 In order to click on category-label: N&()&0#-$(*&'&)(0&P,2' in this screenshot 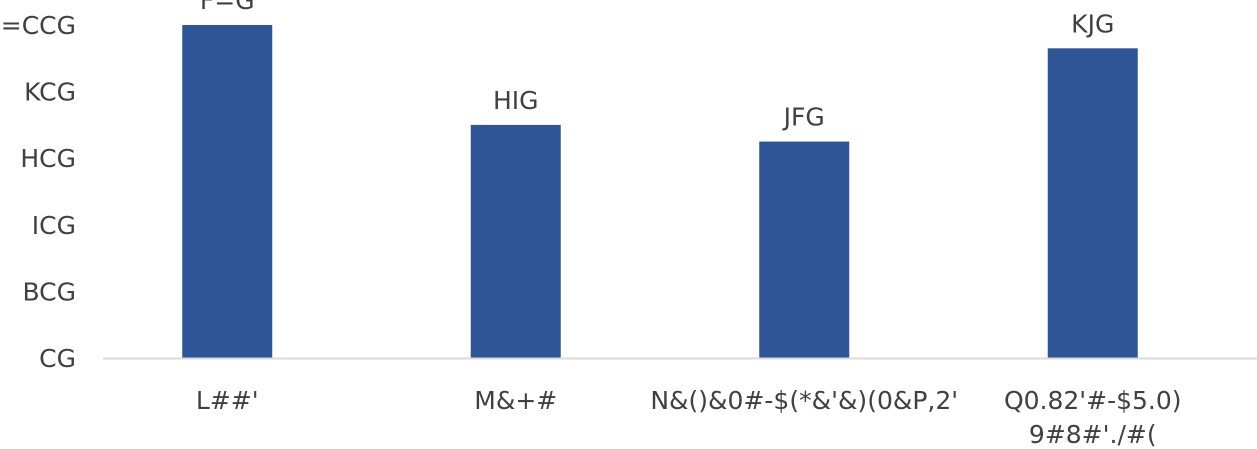, I will do `click(804, 400)`.